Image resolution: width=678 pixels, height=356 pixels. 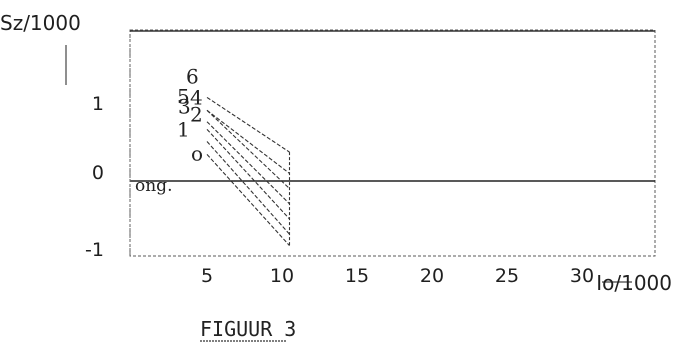 I want to click on x-tick-label-10: 10, so click(x=282, y=276).